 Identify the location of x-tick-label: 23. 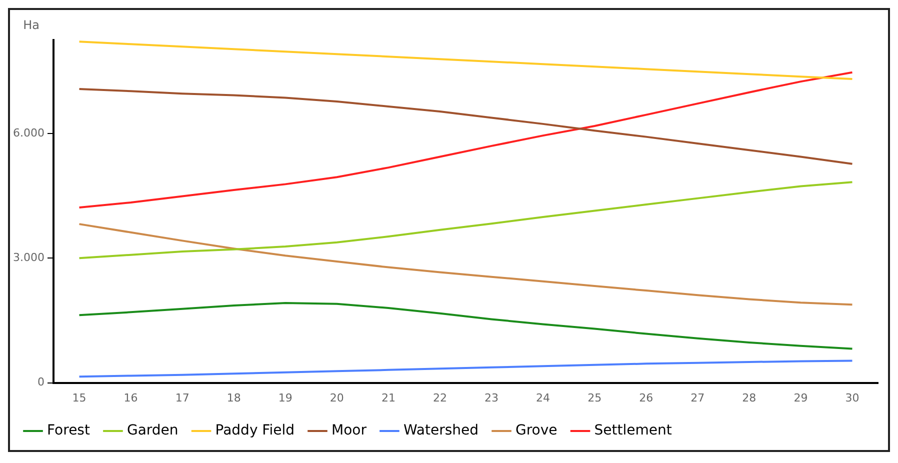
(491, 397).